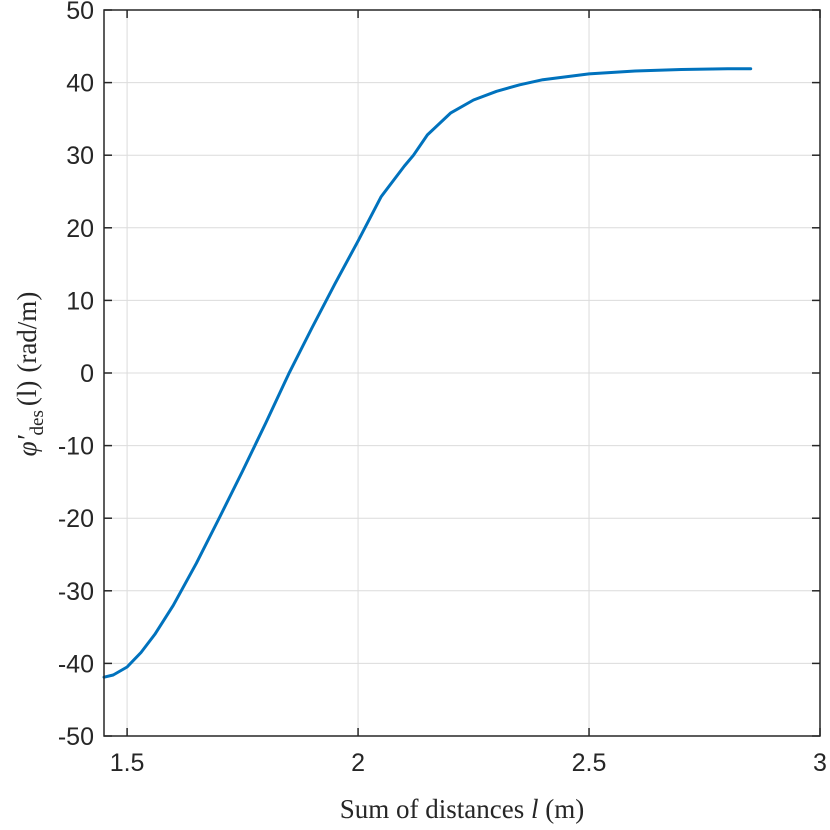  Describe the element at coordinates (80, 84) in the screenshot. I see `y-tick-label: 40` at that location.